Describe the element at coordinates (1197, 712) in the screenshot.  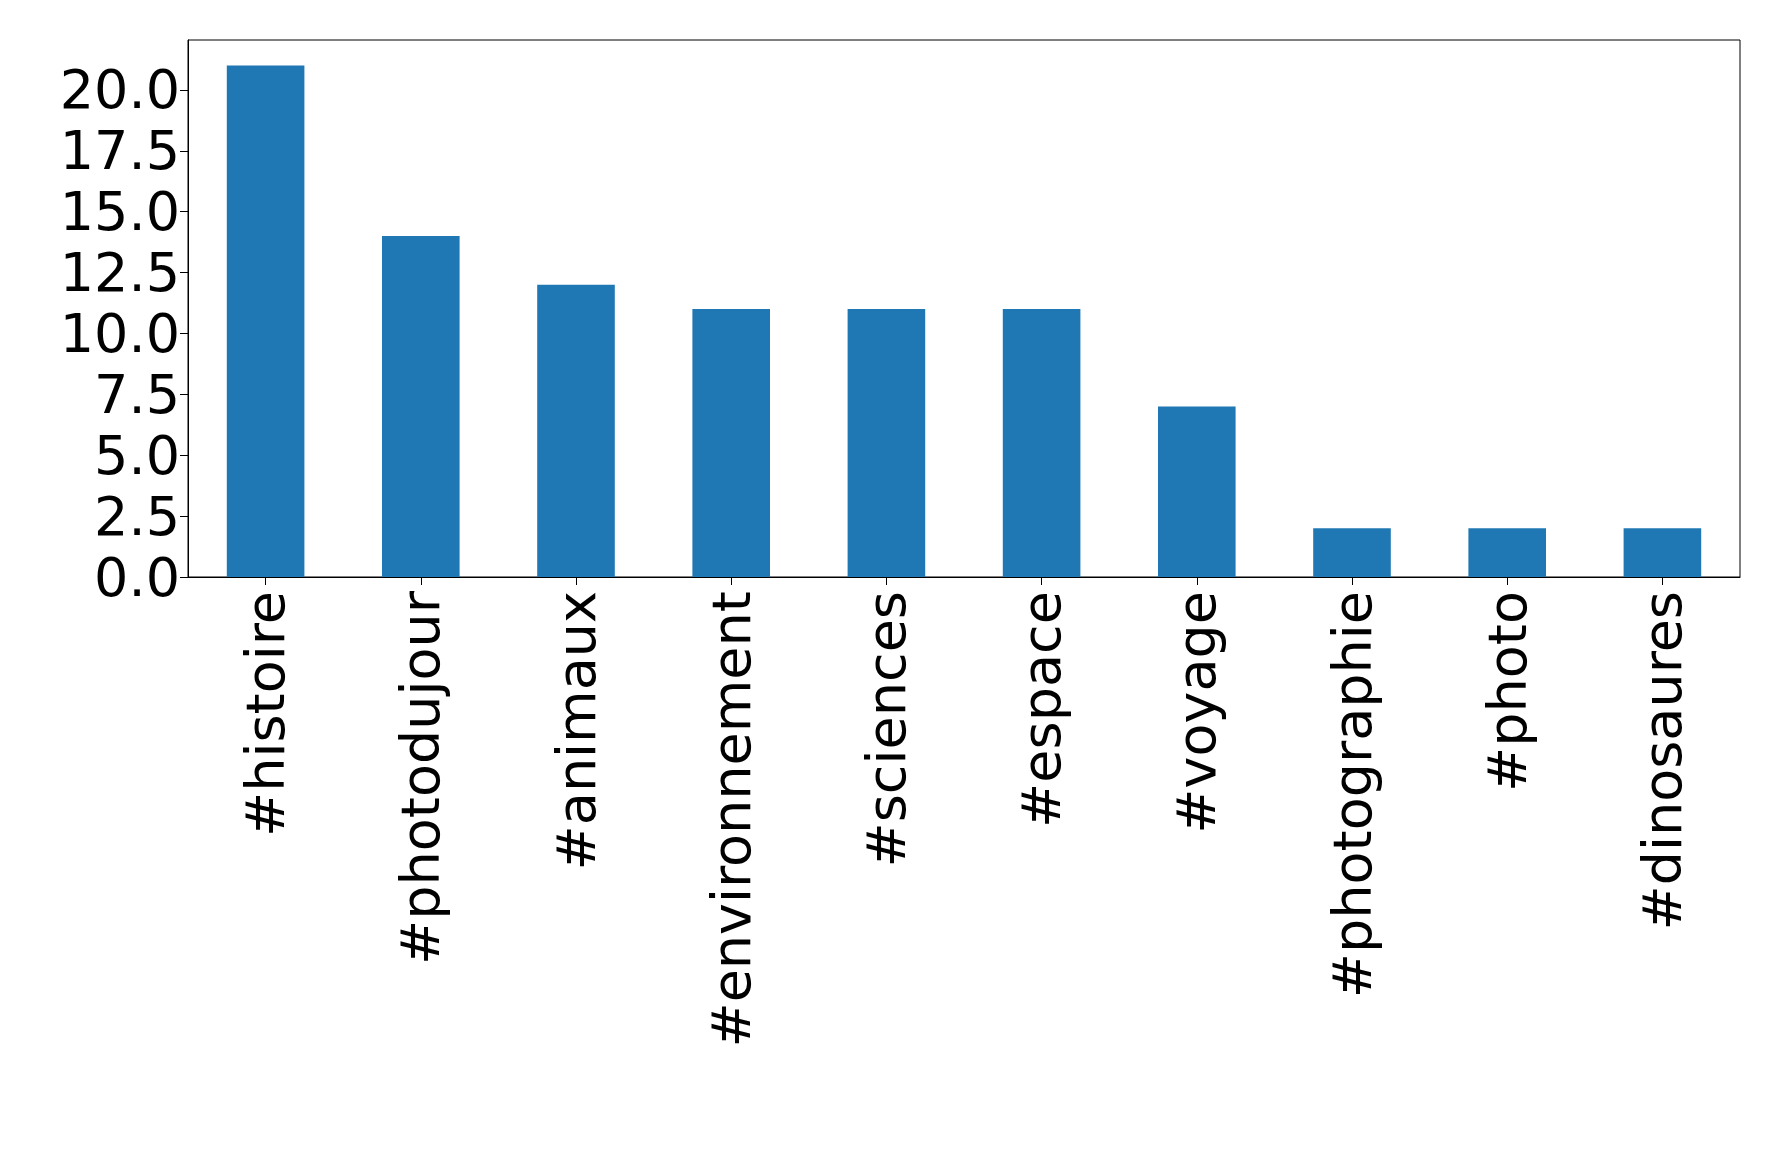
I see `x-tick-label: #voyage` at that location.